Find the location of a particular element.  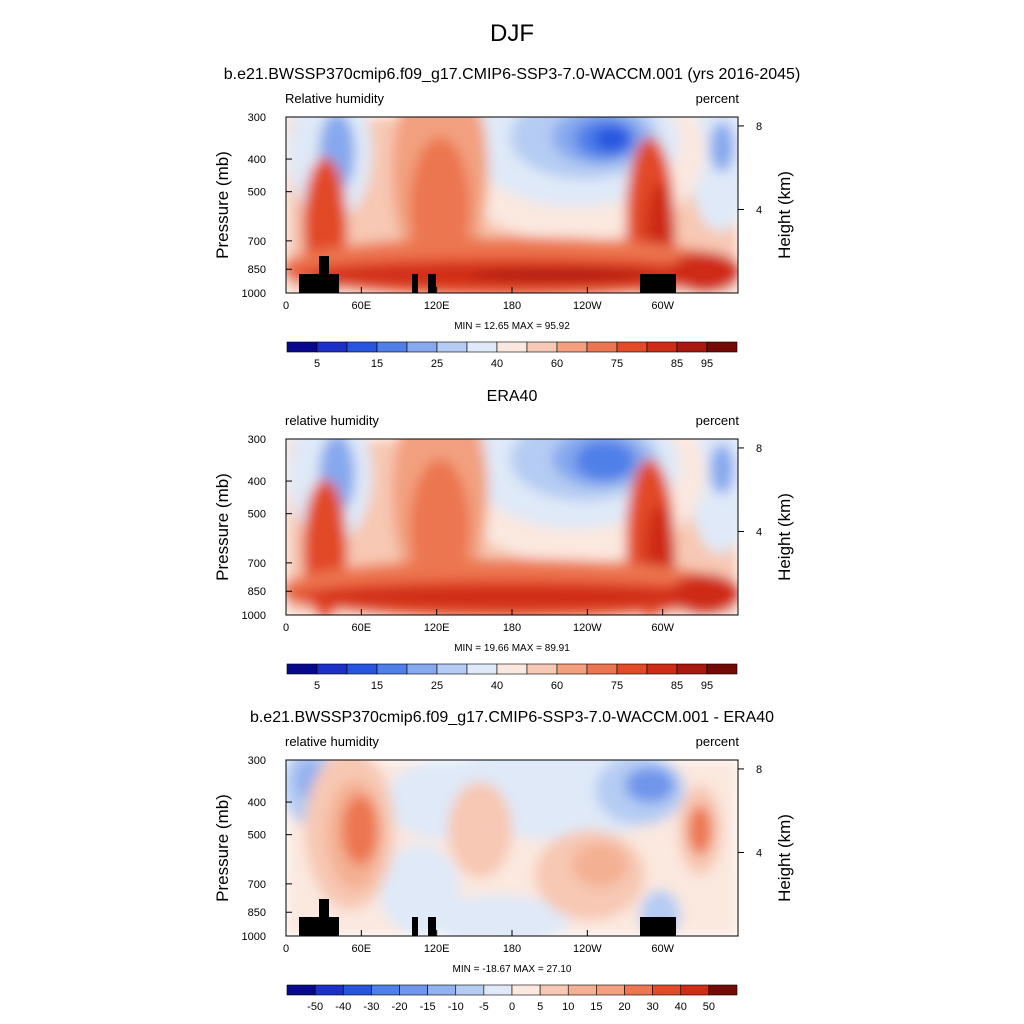

colorbar-label: 60 is located at coordinates (557, 364).